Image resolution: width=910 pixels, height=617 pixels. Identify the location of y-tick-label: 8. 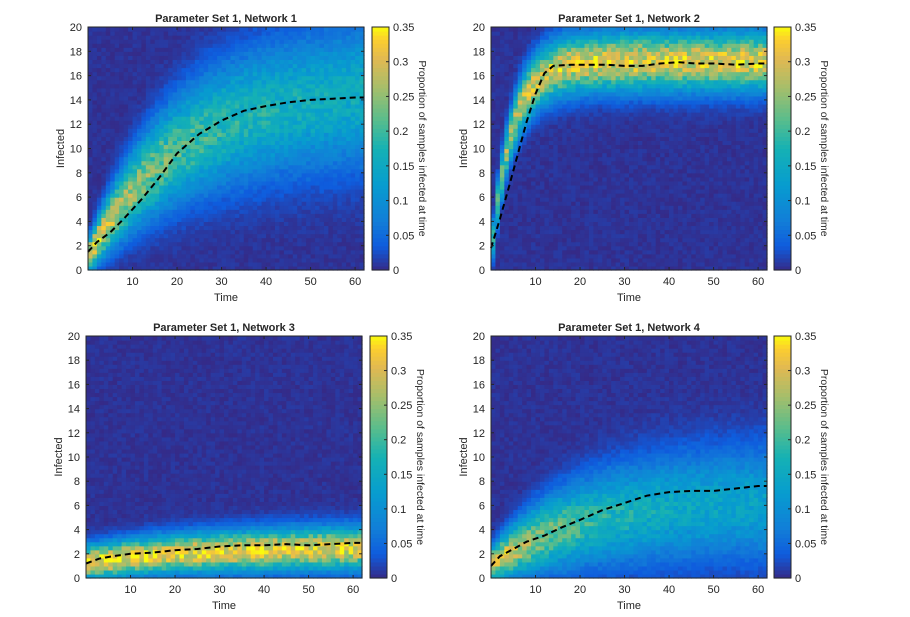
(79, 174).